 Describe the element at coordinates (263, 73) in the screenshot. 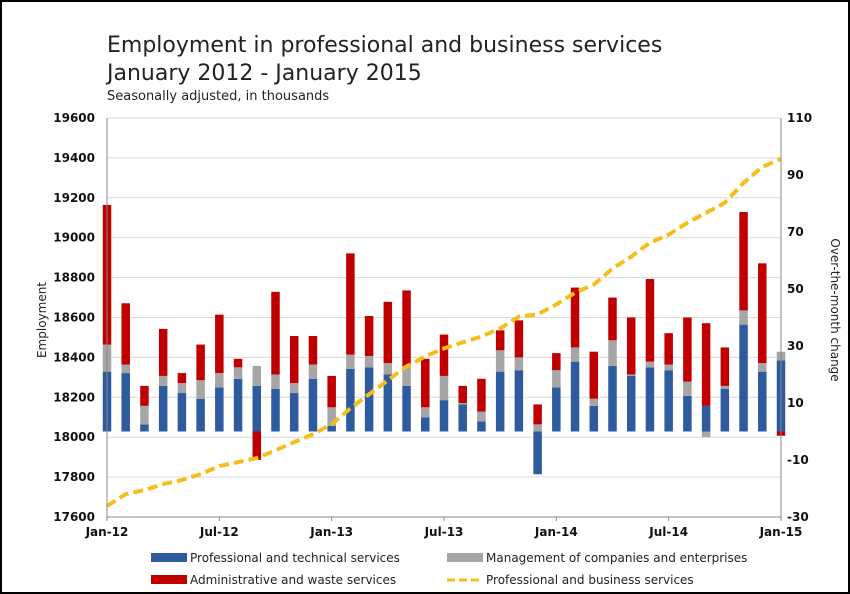

I see `chart-title-line-2: January 2012 - January 2015` at that location.